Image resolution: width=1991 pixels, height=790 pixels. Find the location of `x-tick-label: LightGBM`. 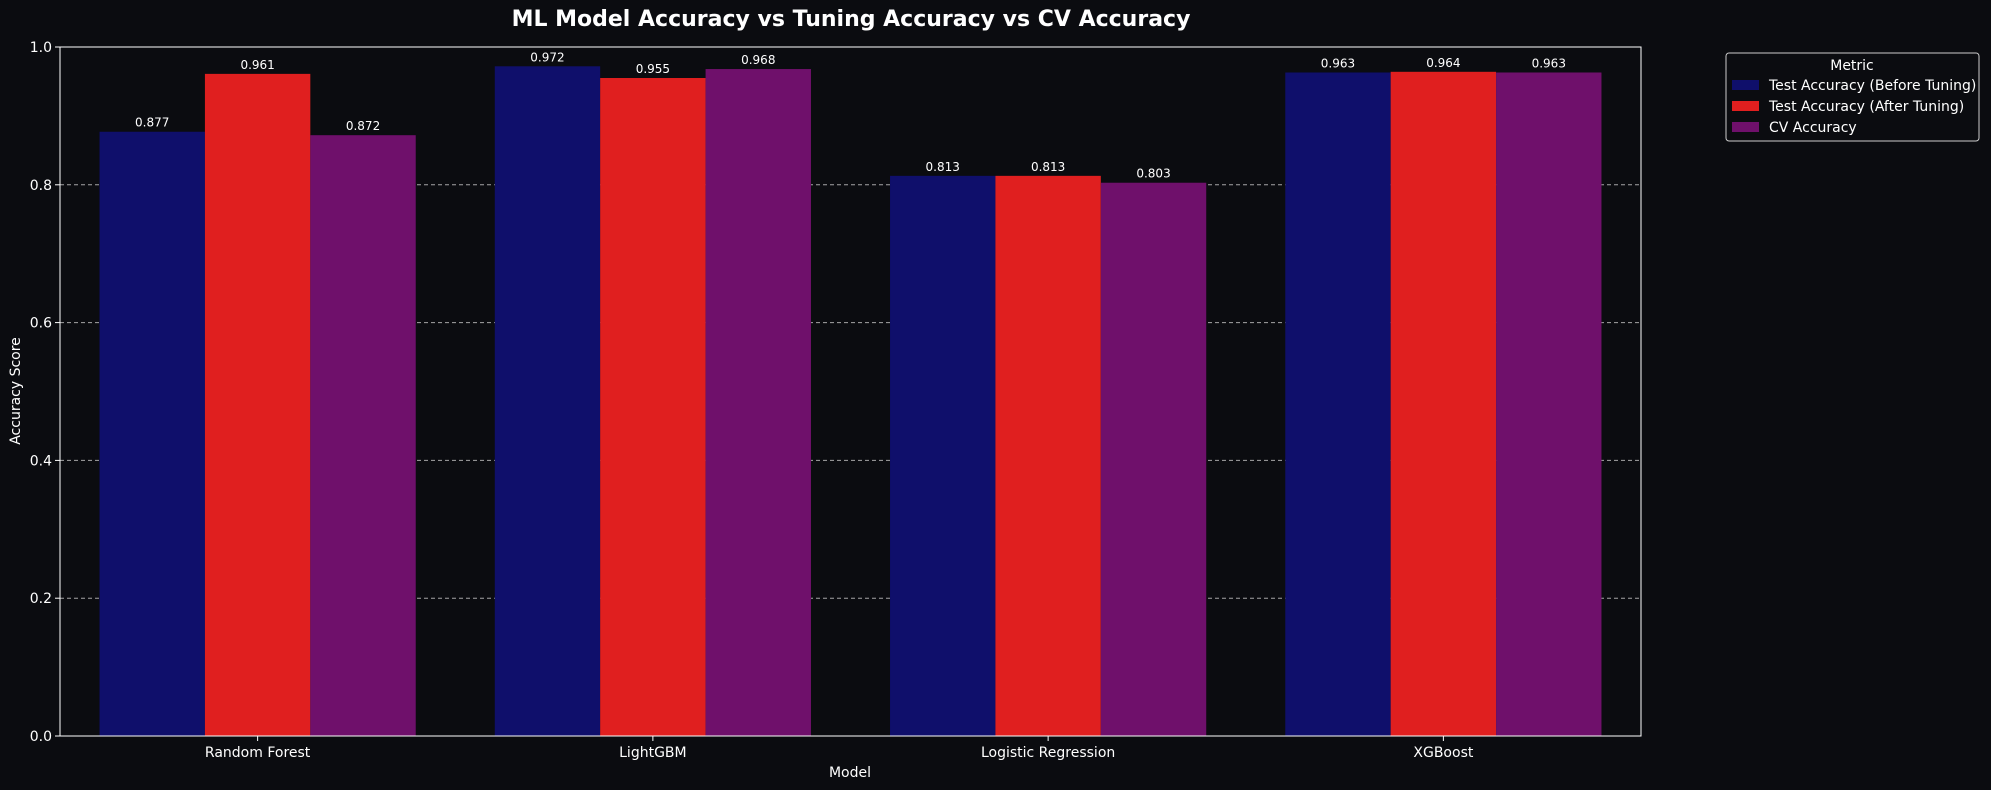

x-tick-label: LightGBM is located at coordinates (652, 753).